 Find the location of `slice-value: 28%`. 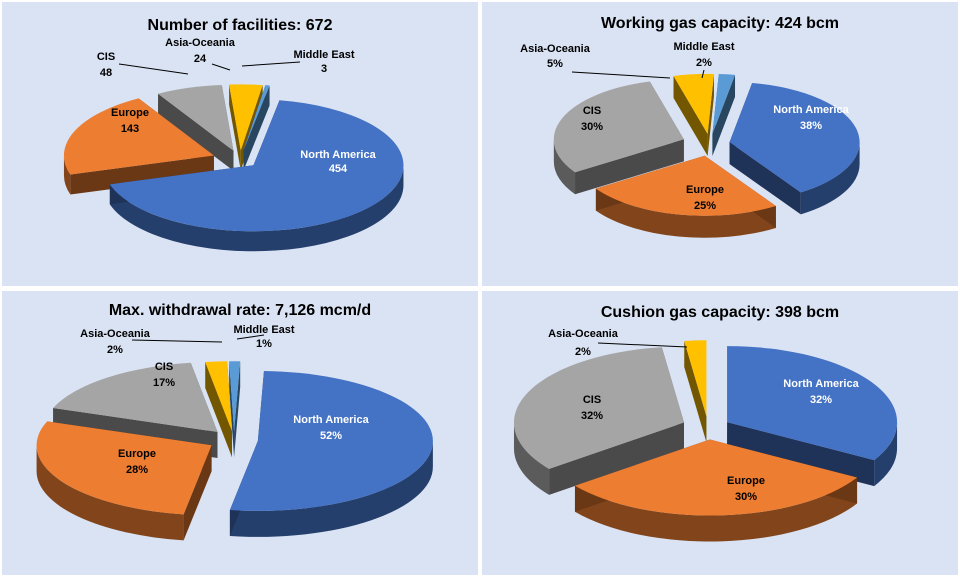

slice-value: 28% is located at coordinates (137, 470).